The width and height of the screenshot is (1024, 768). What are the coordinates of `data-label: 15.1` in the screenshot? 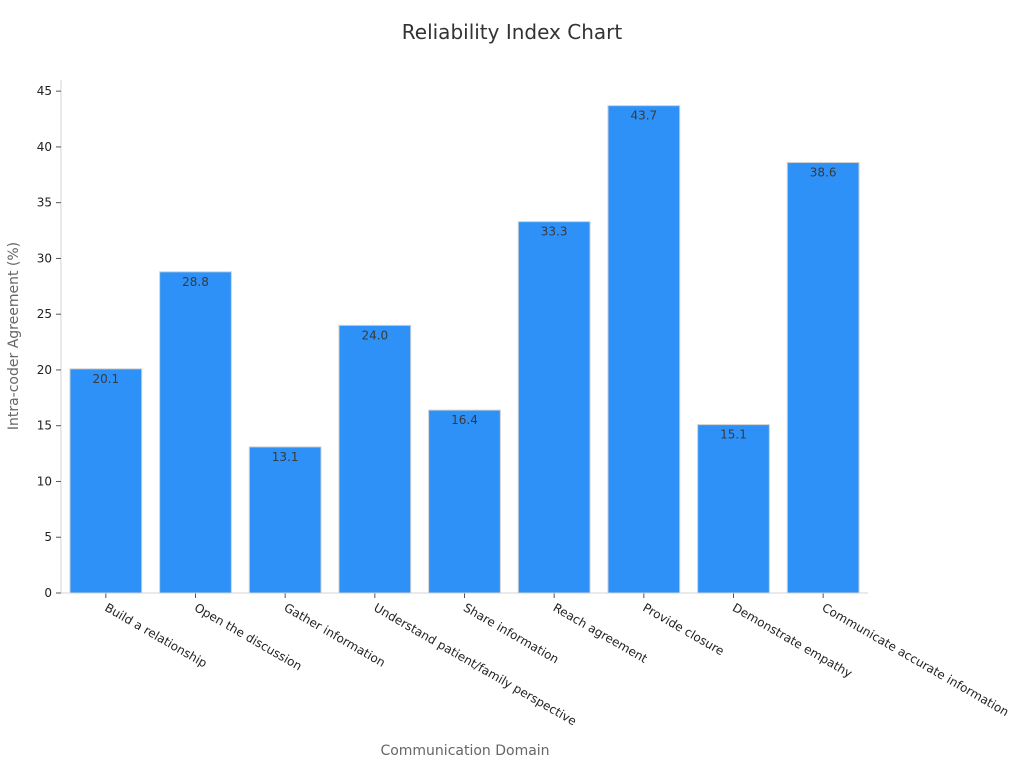 It's located at (733, 435).